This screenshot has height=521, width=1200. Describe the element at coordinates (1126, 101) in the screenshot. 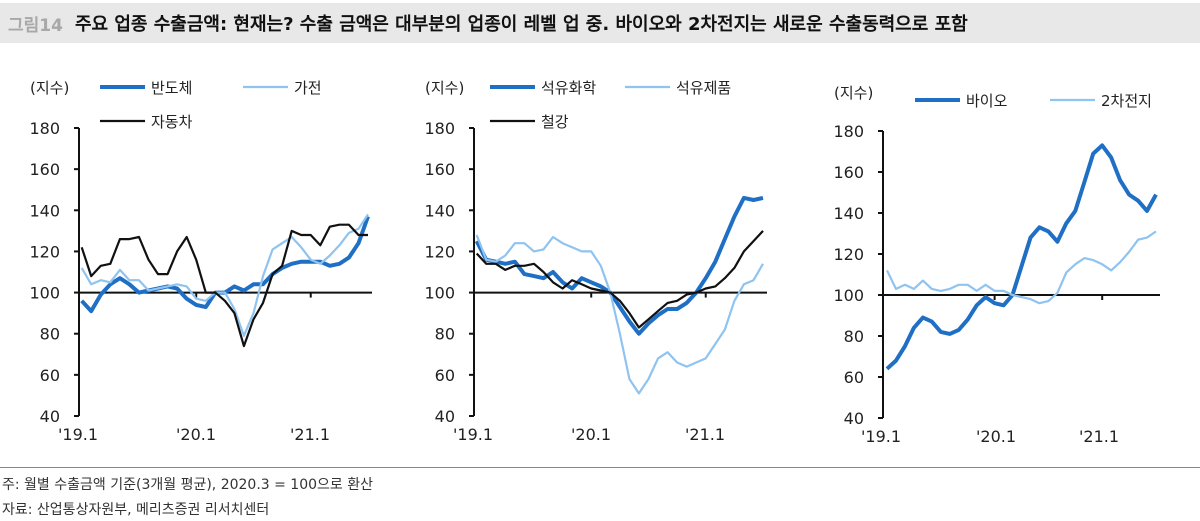

I see `legend-label: 2차전지` at that location.